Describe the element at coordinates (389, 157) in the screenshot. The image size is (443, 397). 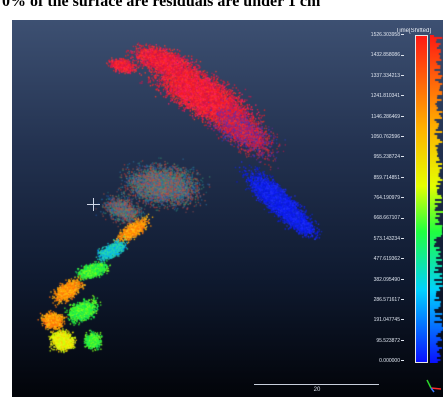
I see `color-scale-tick-label: 955.238724` at that location.